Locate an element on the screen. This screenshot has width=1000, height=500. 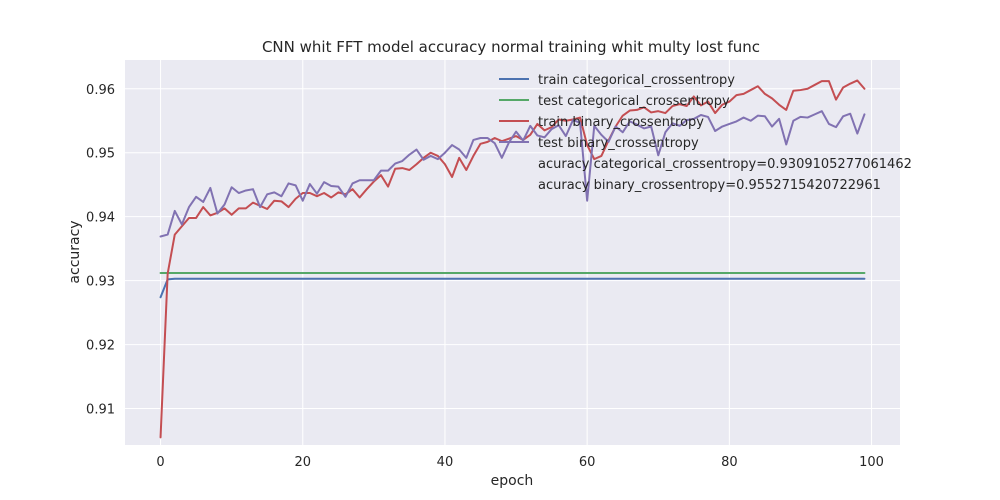
x-tick-label: 100 is located at coordinates (871, 462).